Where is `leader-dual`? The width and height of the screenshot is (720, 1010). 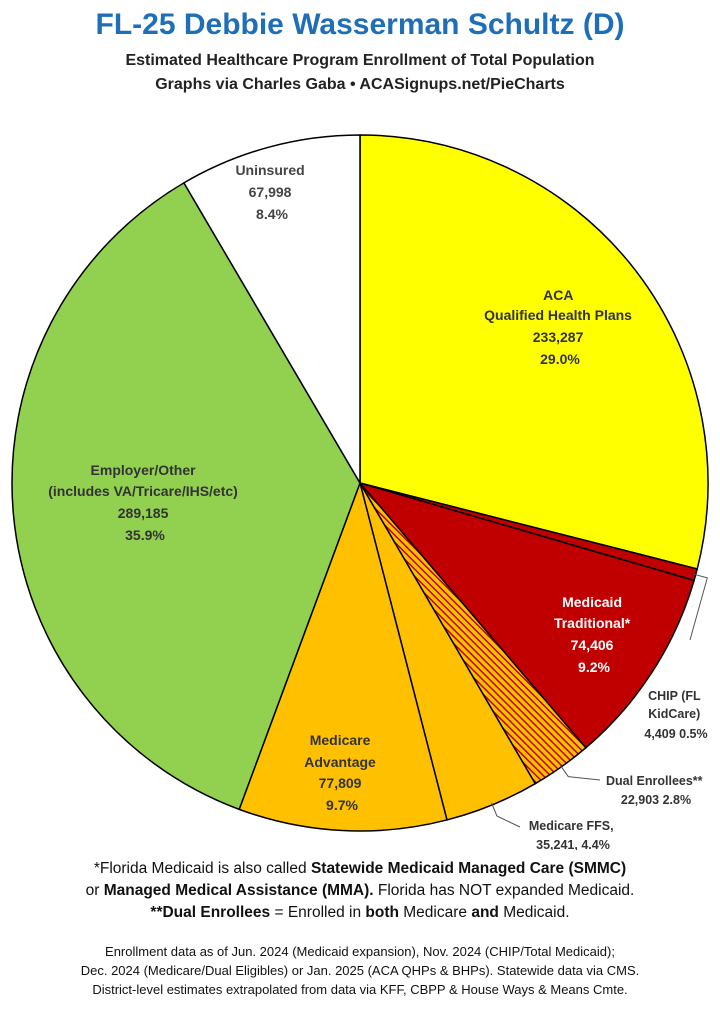 leader-dual is located at coordinates (580, 772).